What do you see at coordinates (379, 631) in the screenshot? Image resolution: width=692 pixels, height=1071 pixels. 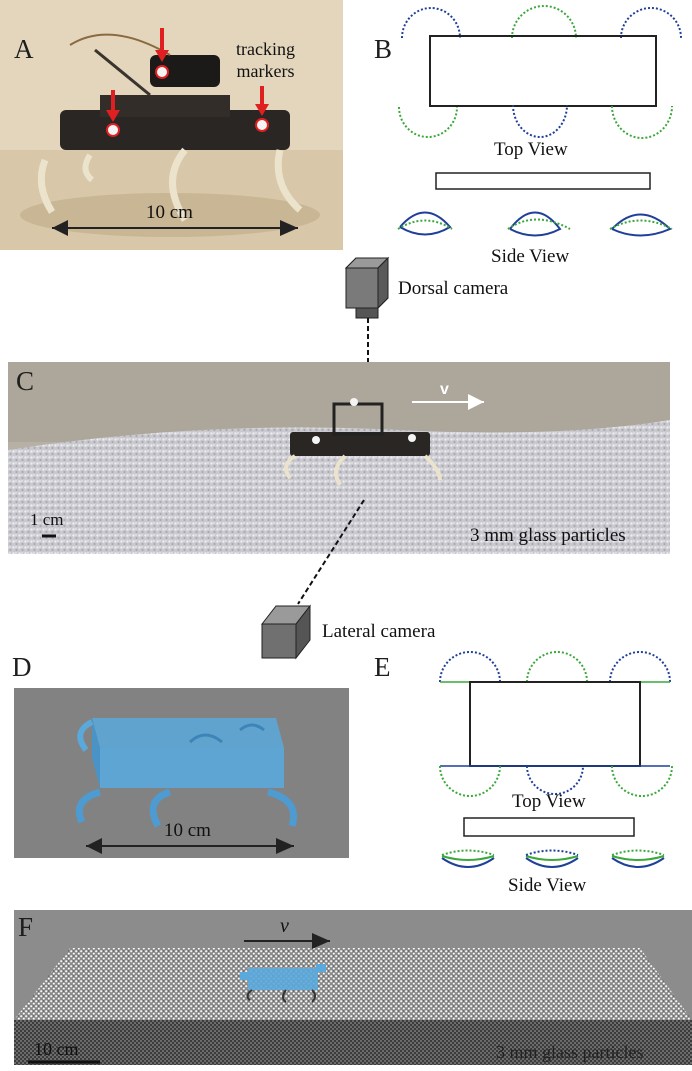 I see `lateral-camera-label: Lateral camera` at bounding box center [379, 631].